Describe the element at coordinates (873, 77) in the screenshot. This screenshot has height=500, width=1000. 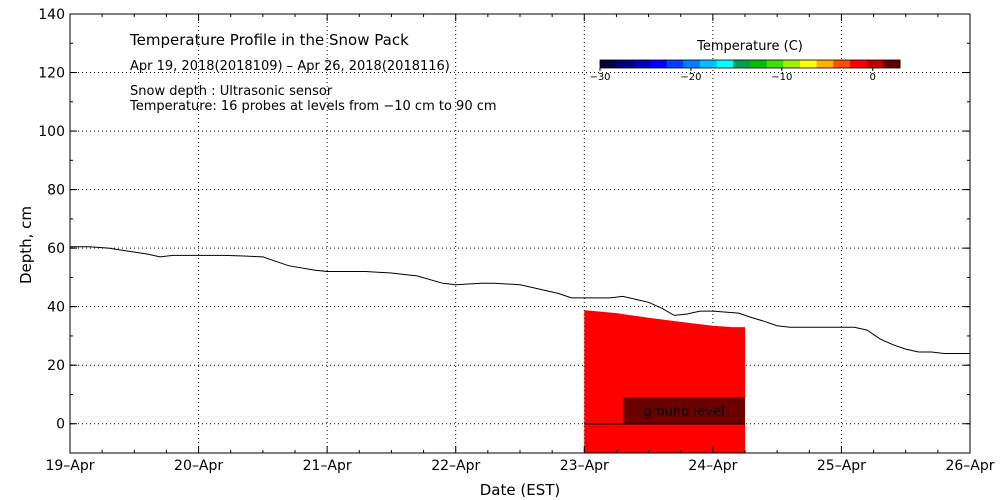
I see `colorbar-tick-label: 0` at that location.